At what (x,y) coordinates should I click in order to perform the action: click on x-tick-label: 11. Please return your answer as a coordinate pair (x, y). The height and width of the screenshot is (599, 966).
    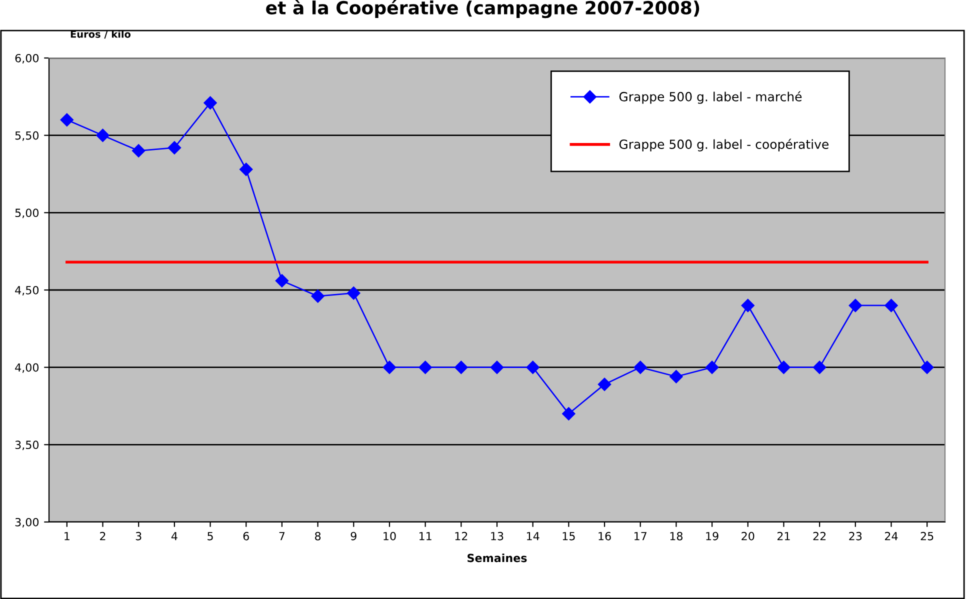
    Looking at the image, I should click on (425, 536).